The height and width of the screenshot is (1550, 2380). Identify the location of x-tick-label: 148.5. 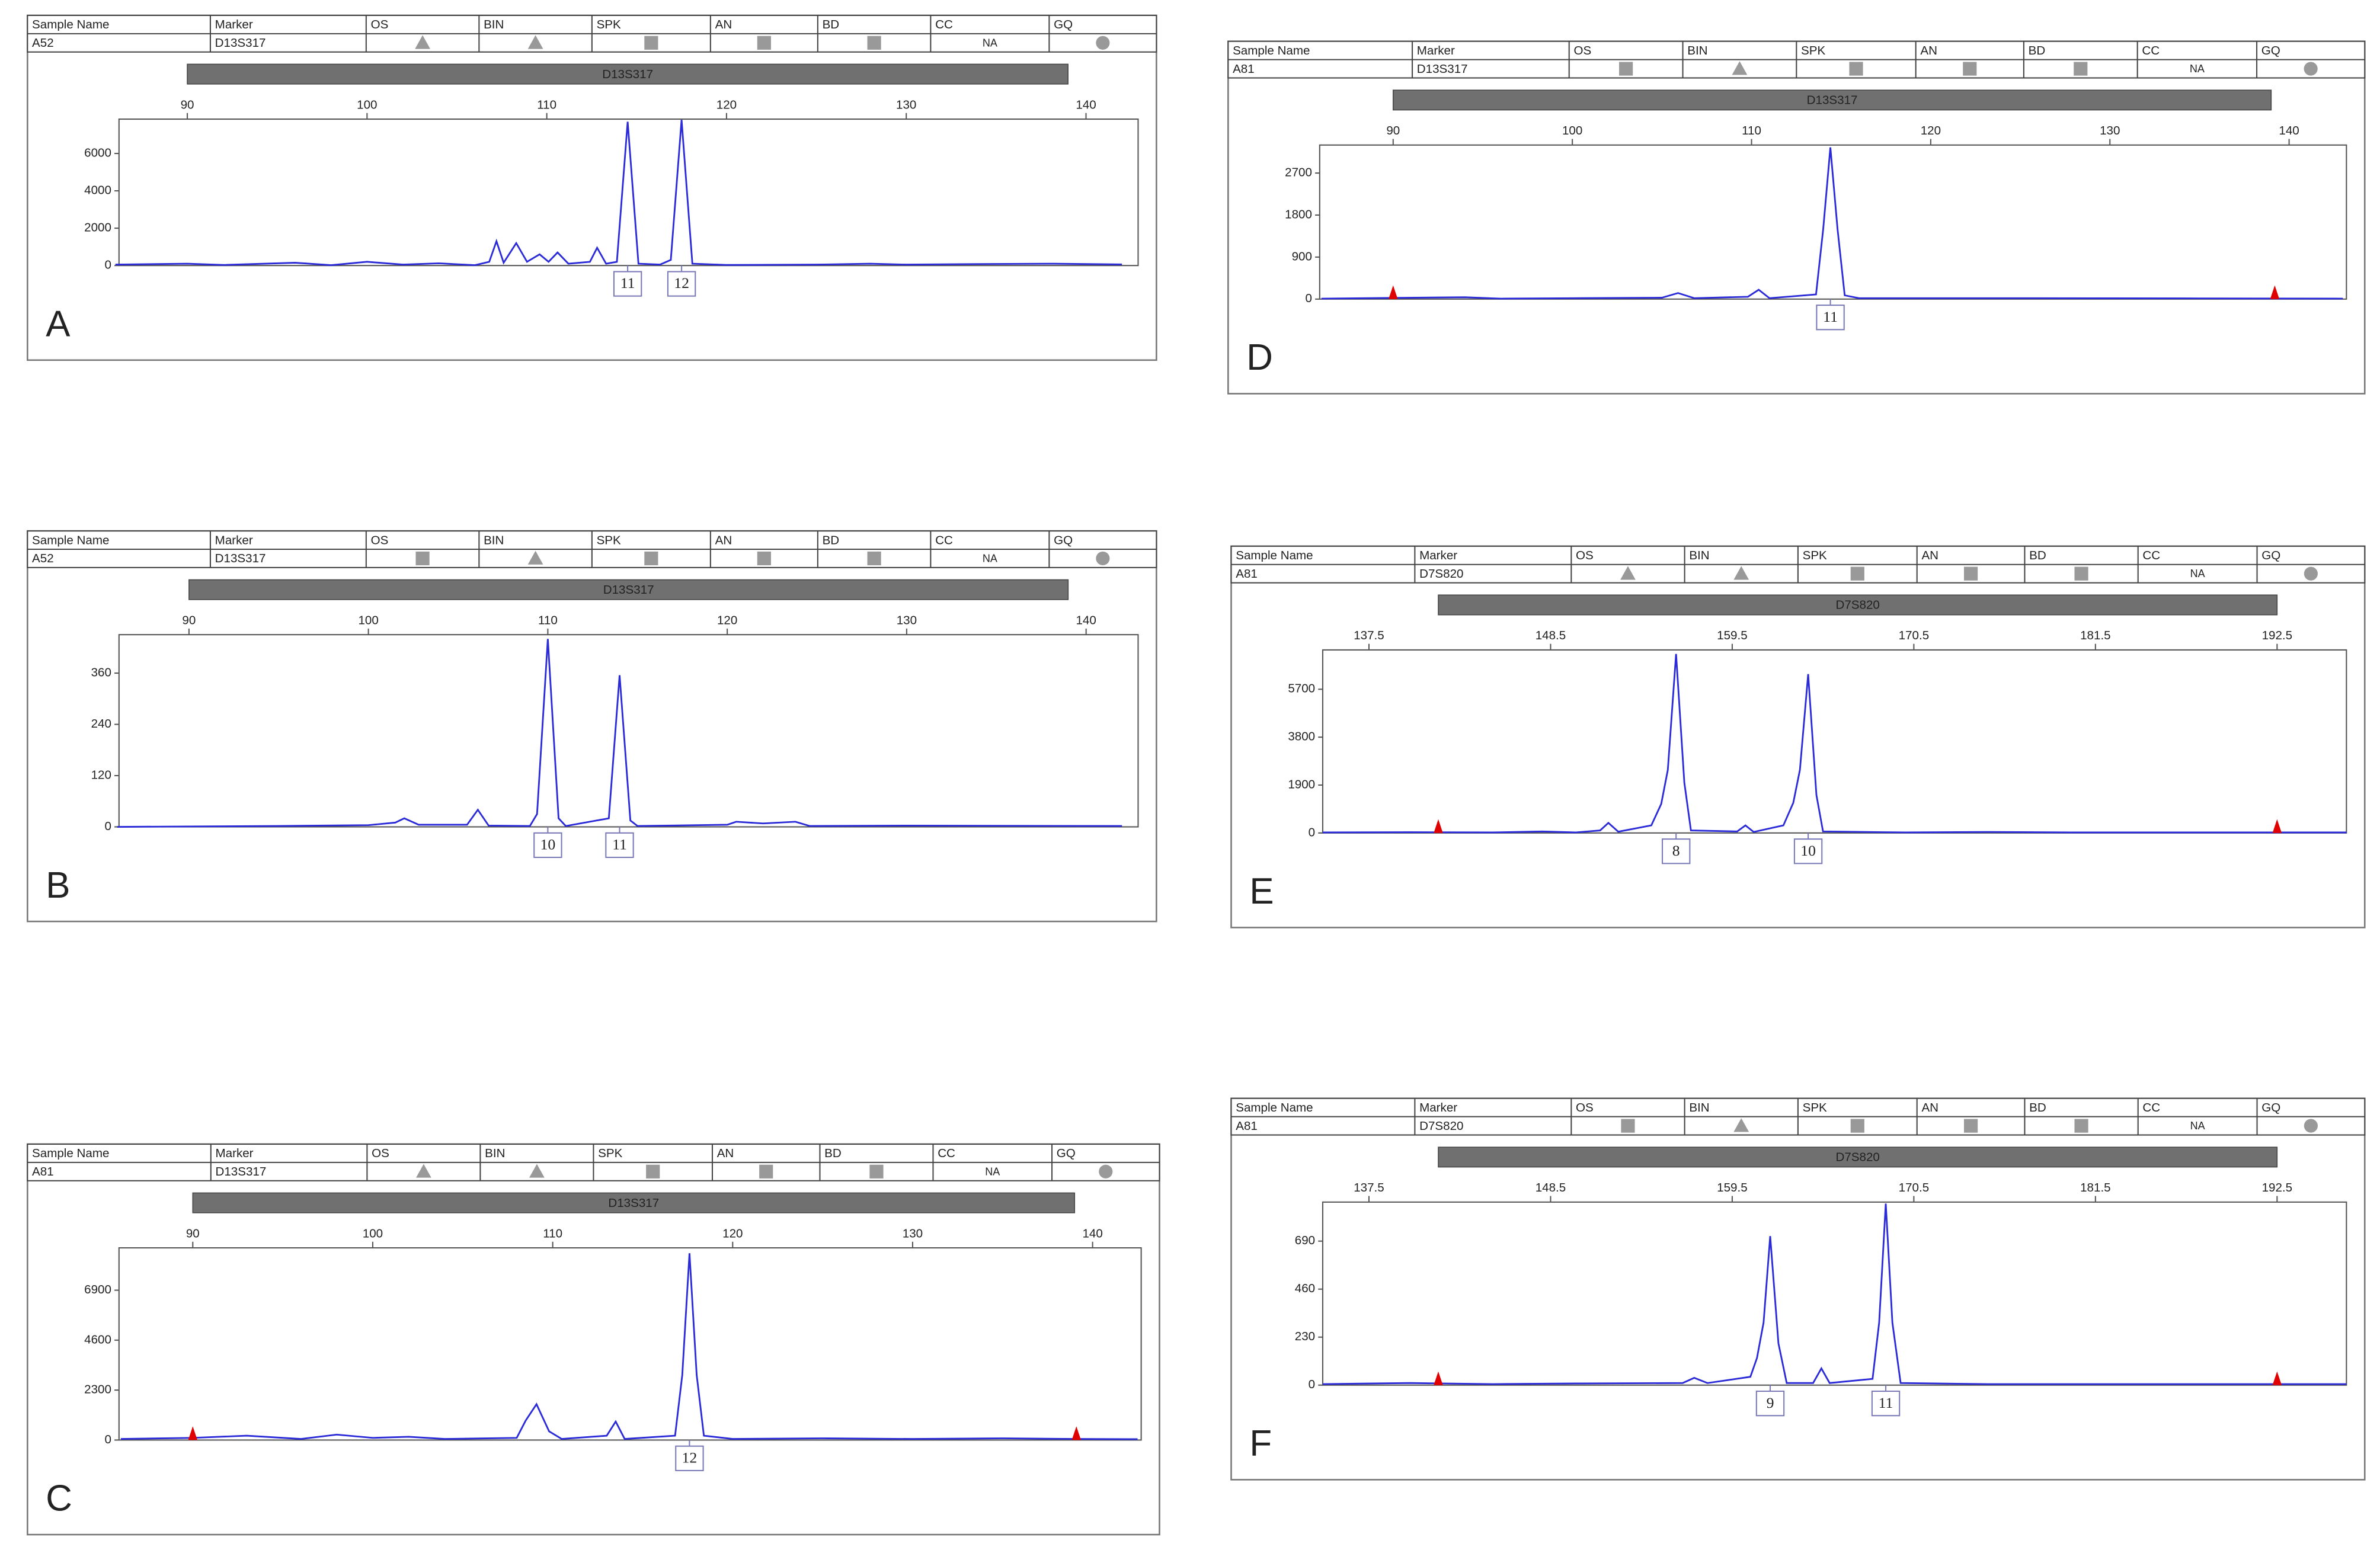
(1551, 635).